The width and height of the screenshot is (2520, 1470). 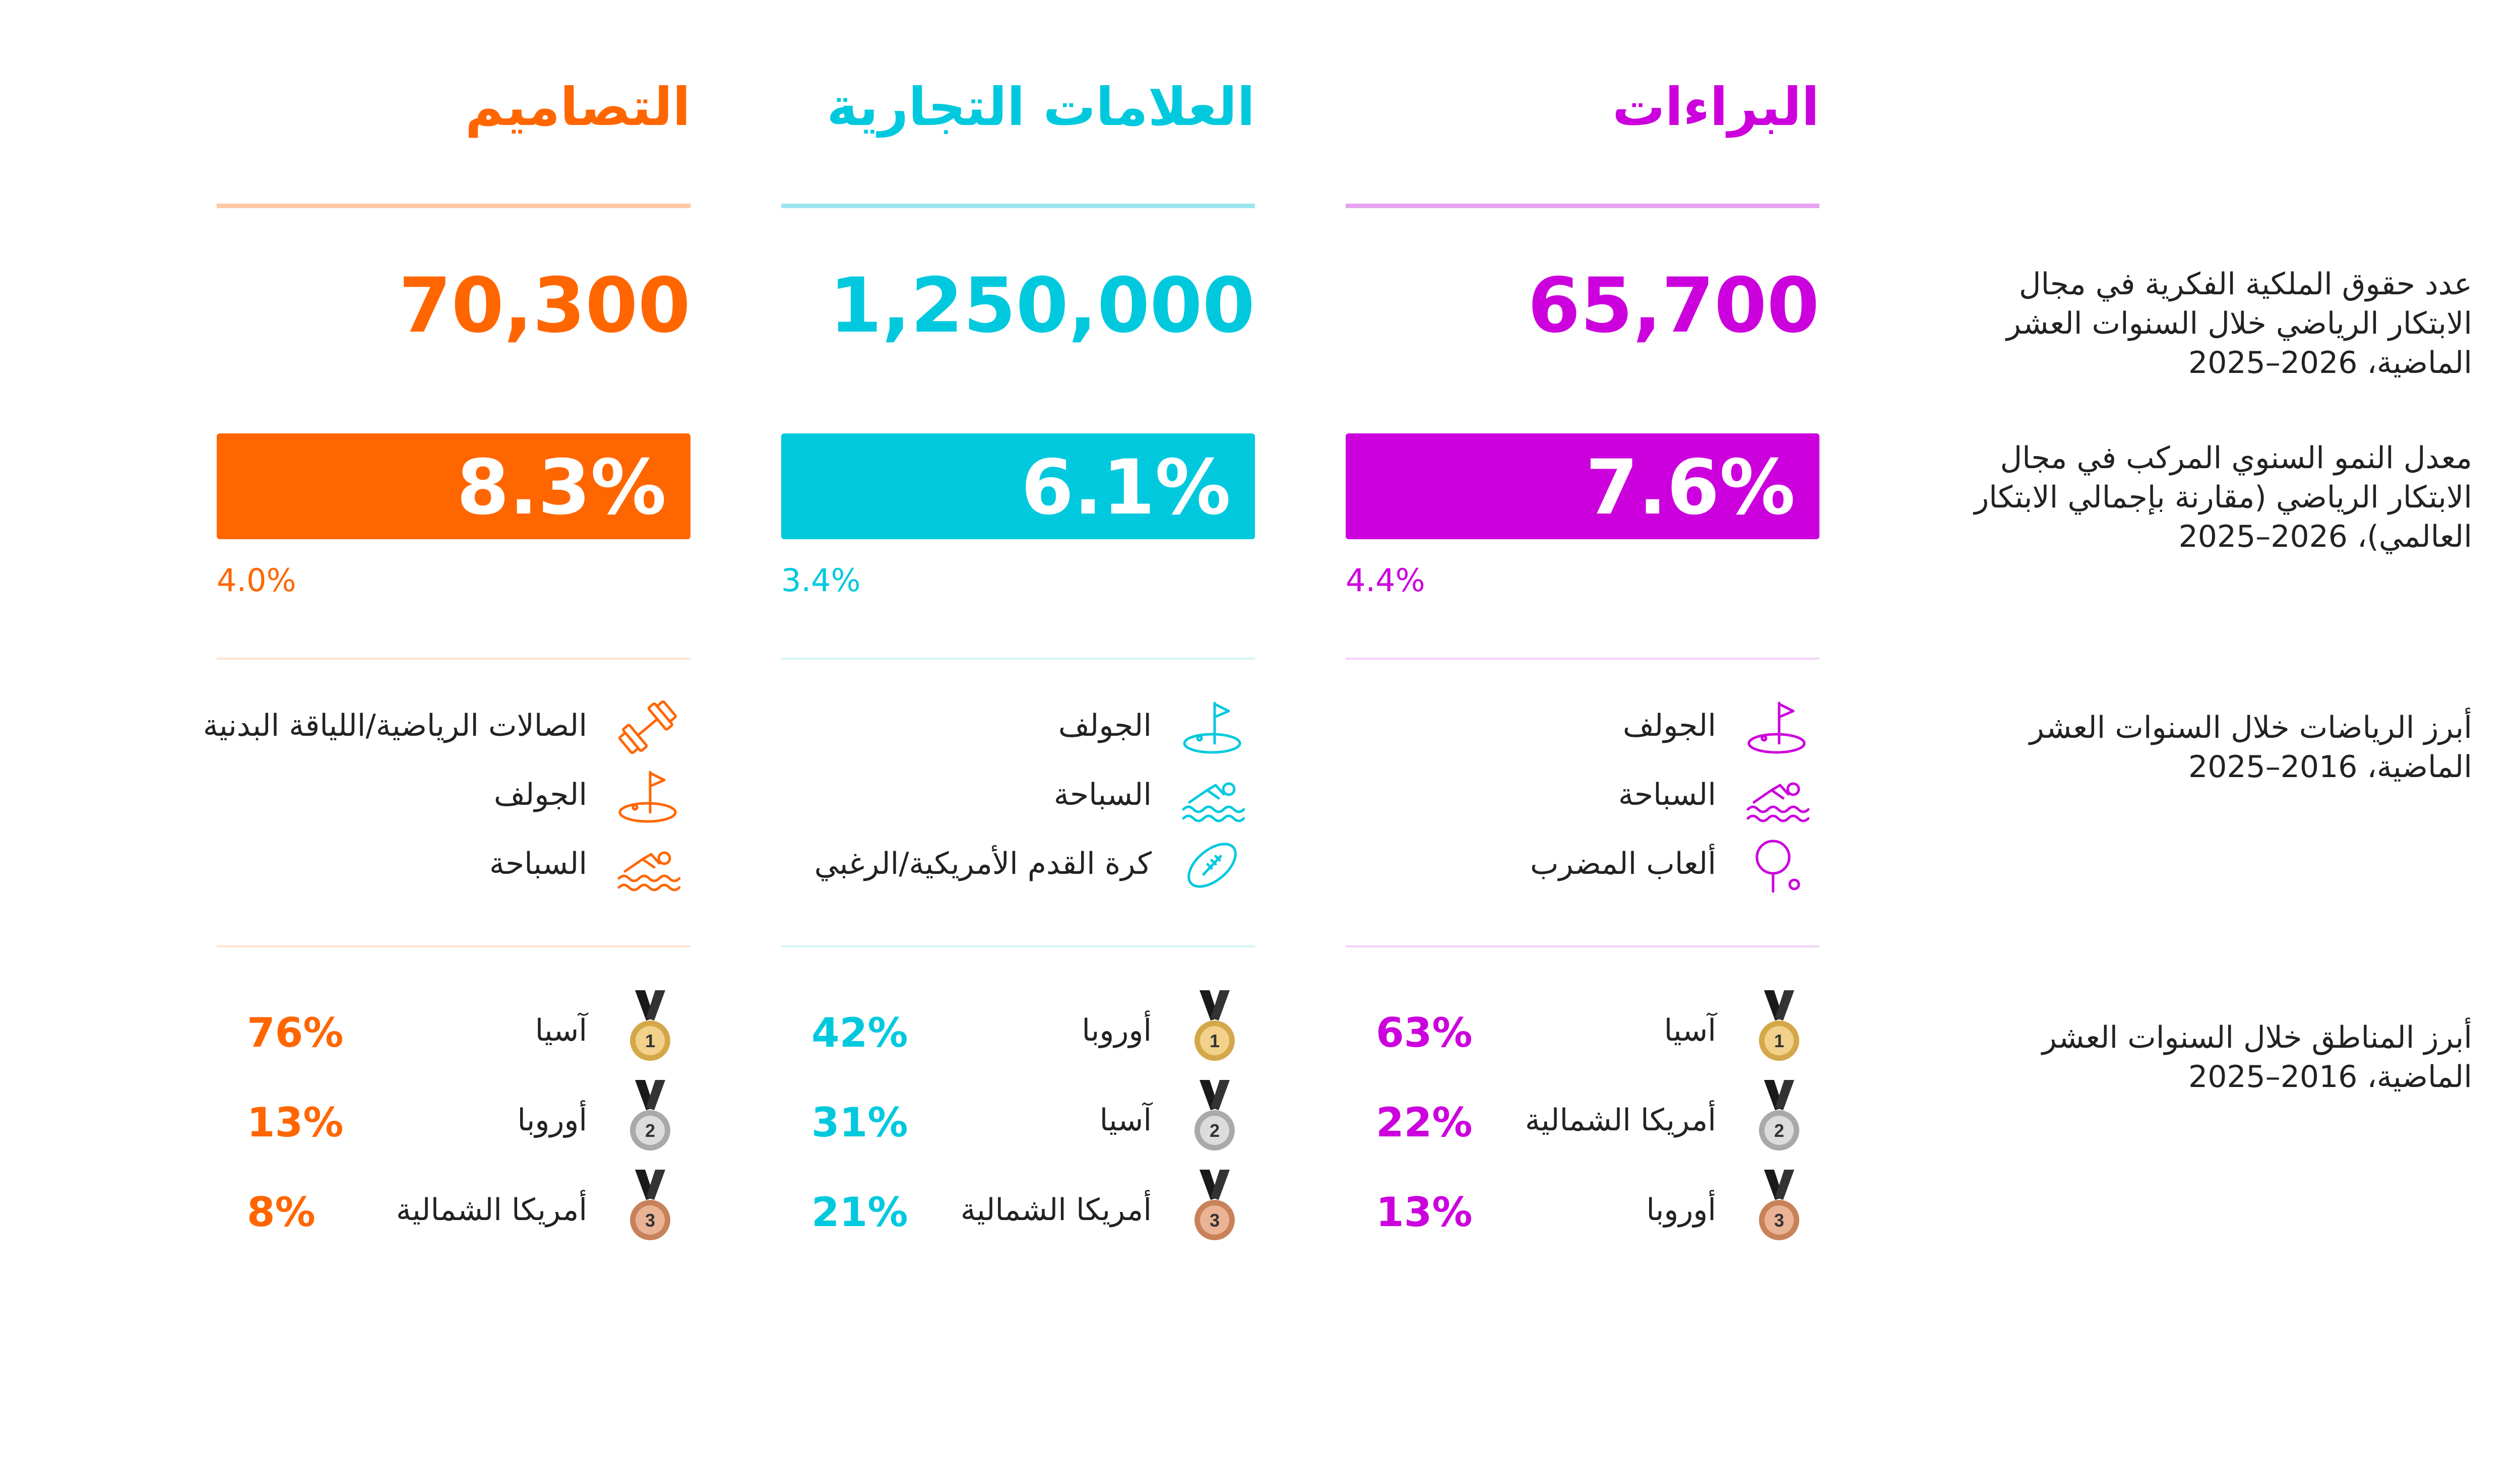 What do you see at coordinates (453, 1028) in the screenshot?
I see `region-item: 1 آسيا 76%` at bounding box center [453, 1028].